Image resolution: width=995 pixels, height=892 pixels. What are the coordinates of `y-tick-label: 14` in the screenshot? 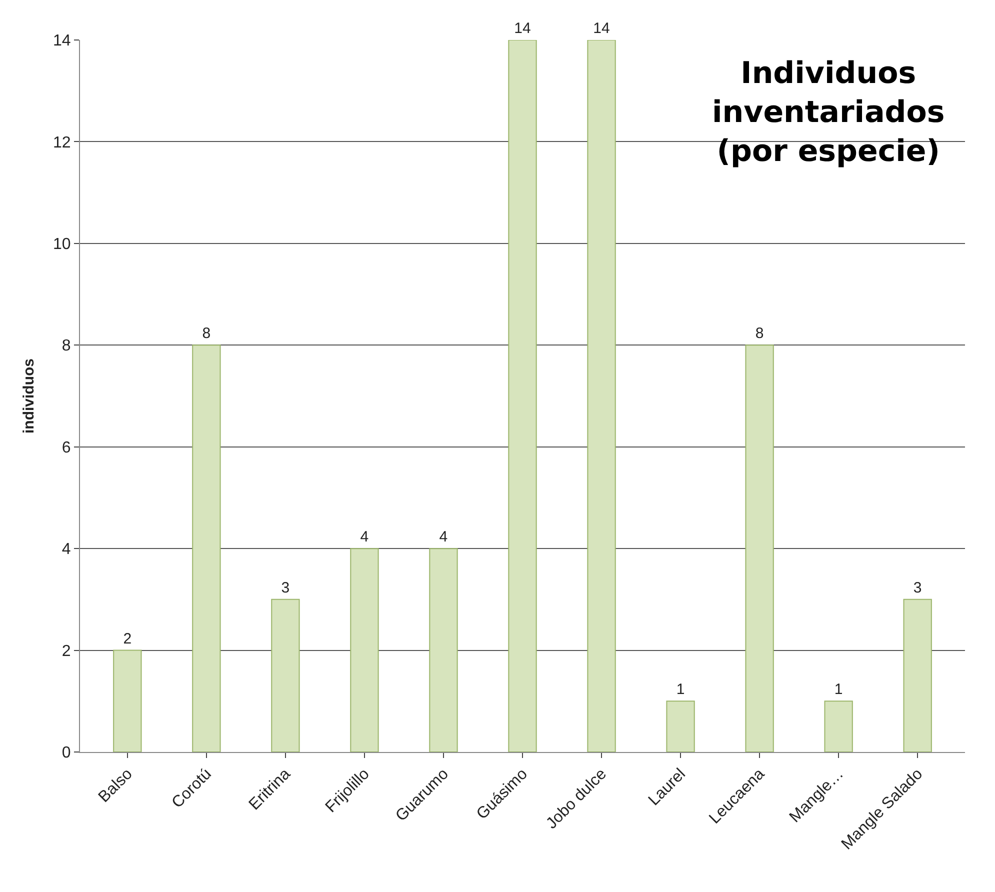 It's located at (62, 41).